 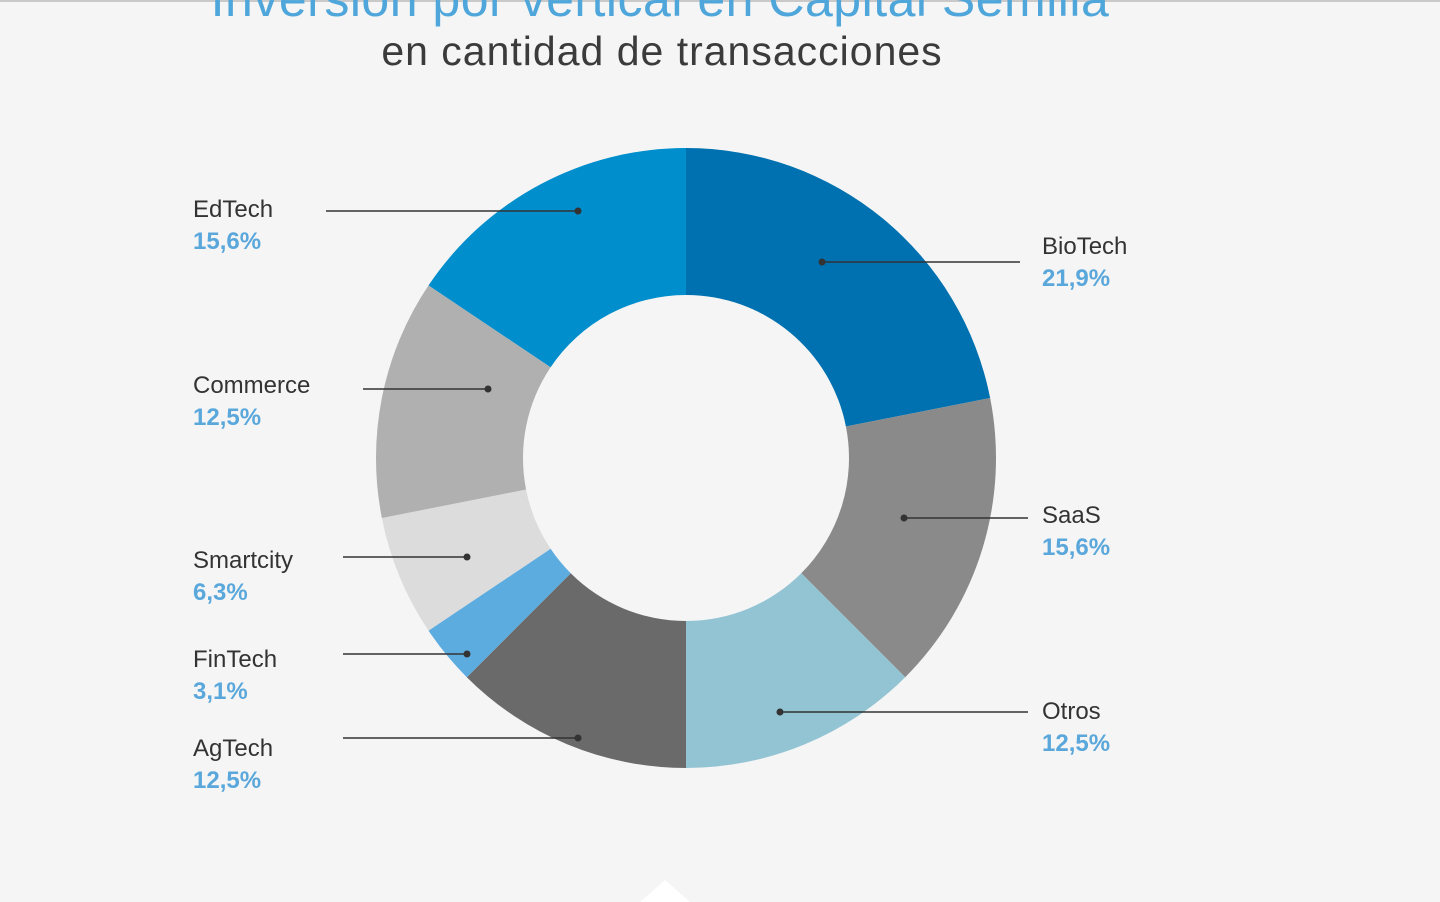 I want to click on label-value-agtech: 12,5%, so click(x=227, y=780).